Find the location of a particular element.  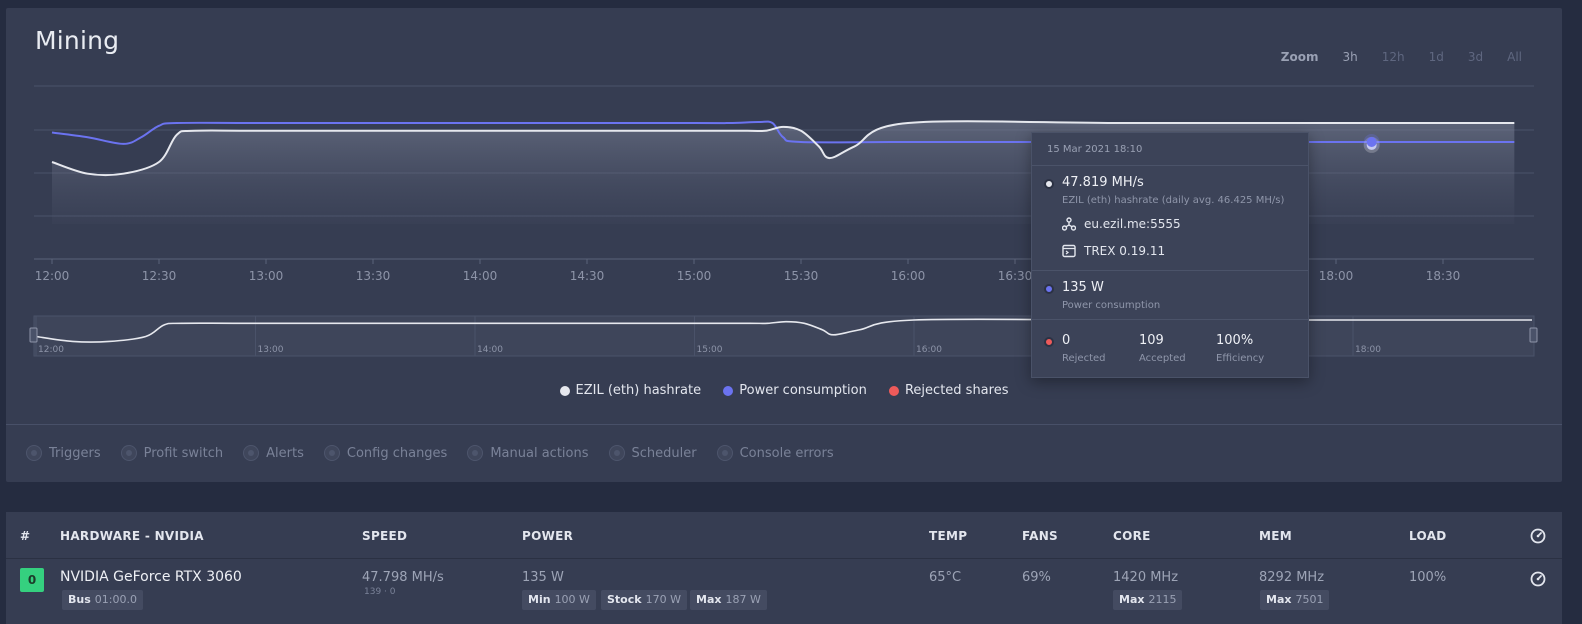

gpu-core: 1420 MHz is located at coordinates (1146, 577).